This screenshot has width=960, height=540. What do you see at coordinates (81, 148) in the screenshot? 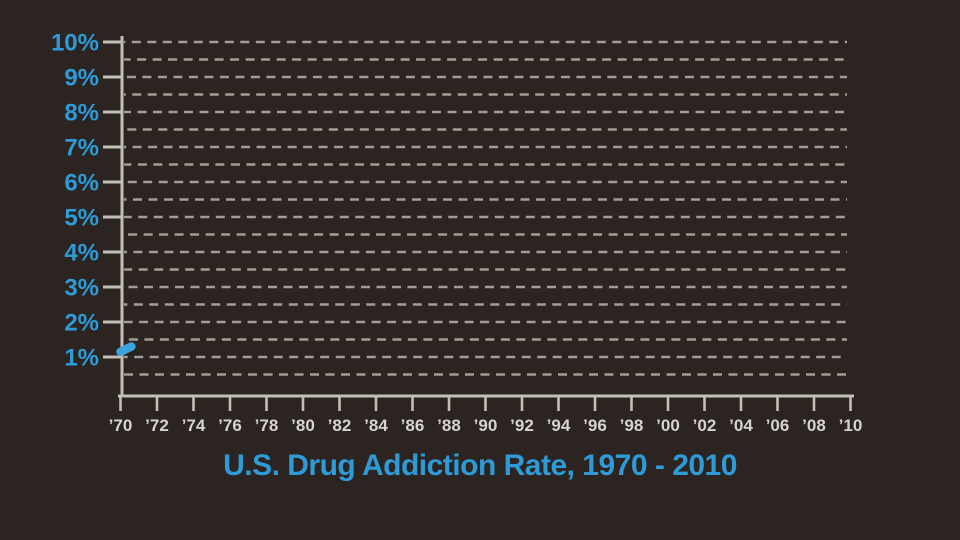
I see `y-axis-label: 7%` at bounding box center [81, 148].